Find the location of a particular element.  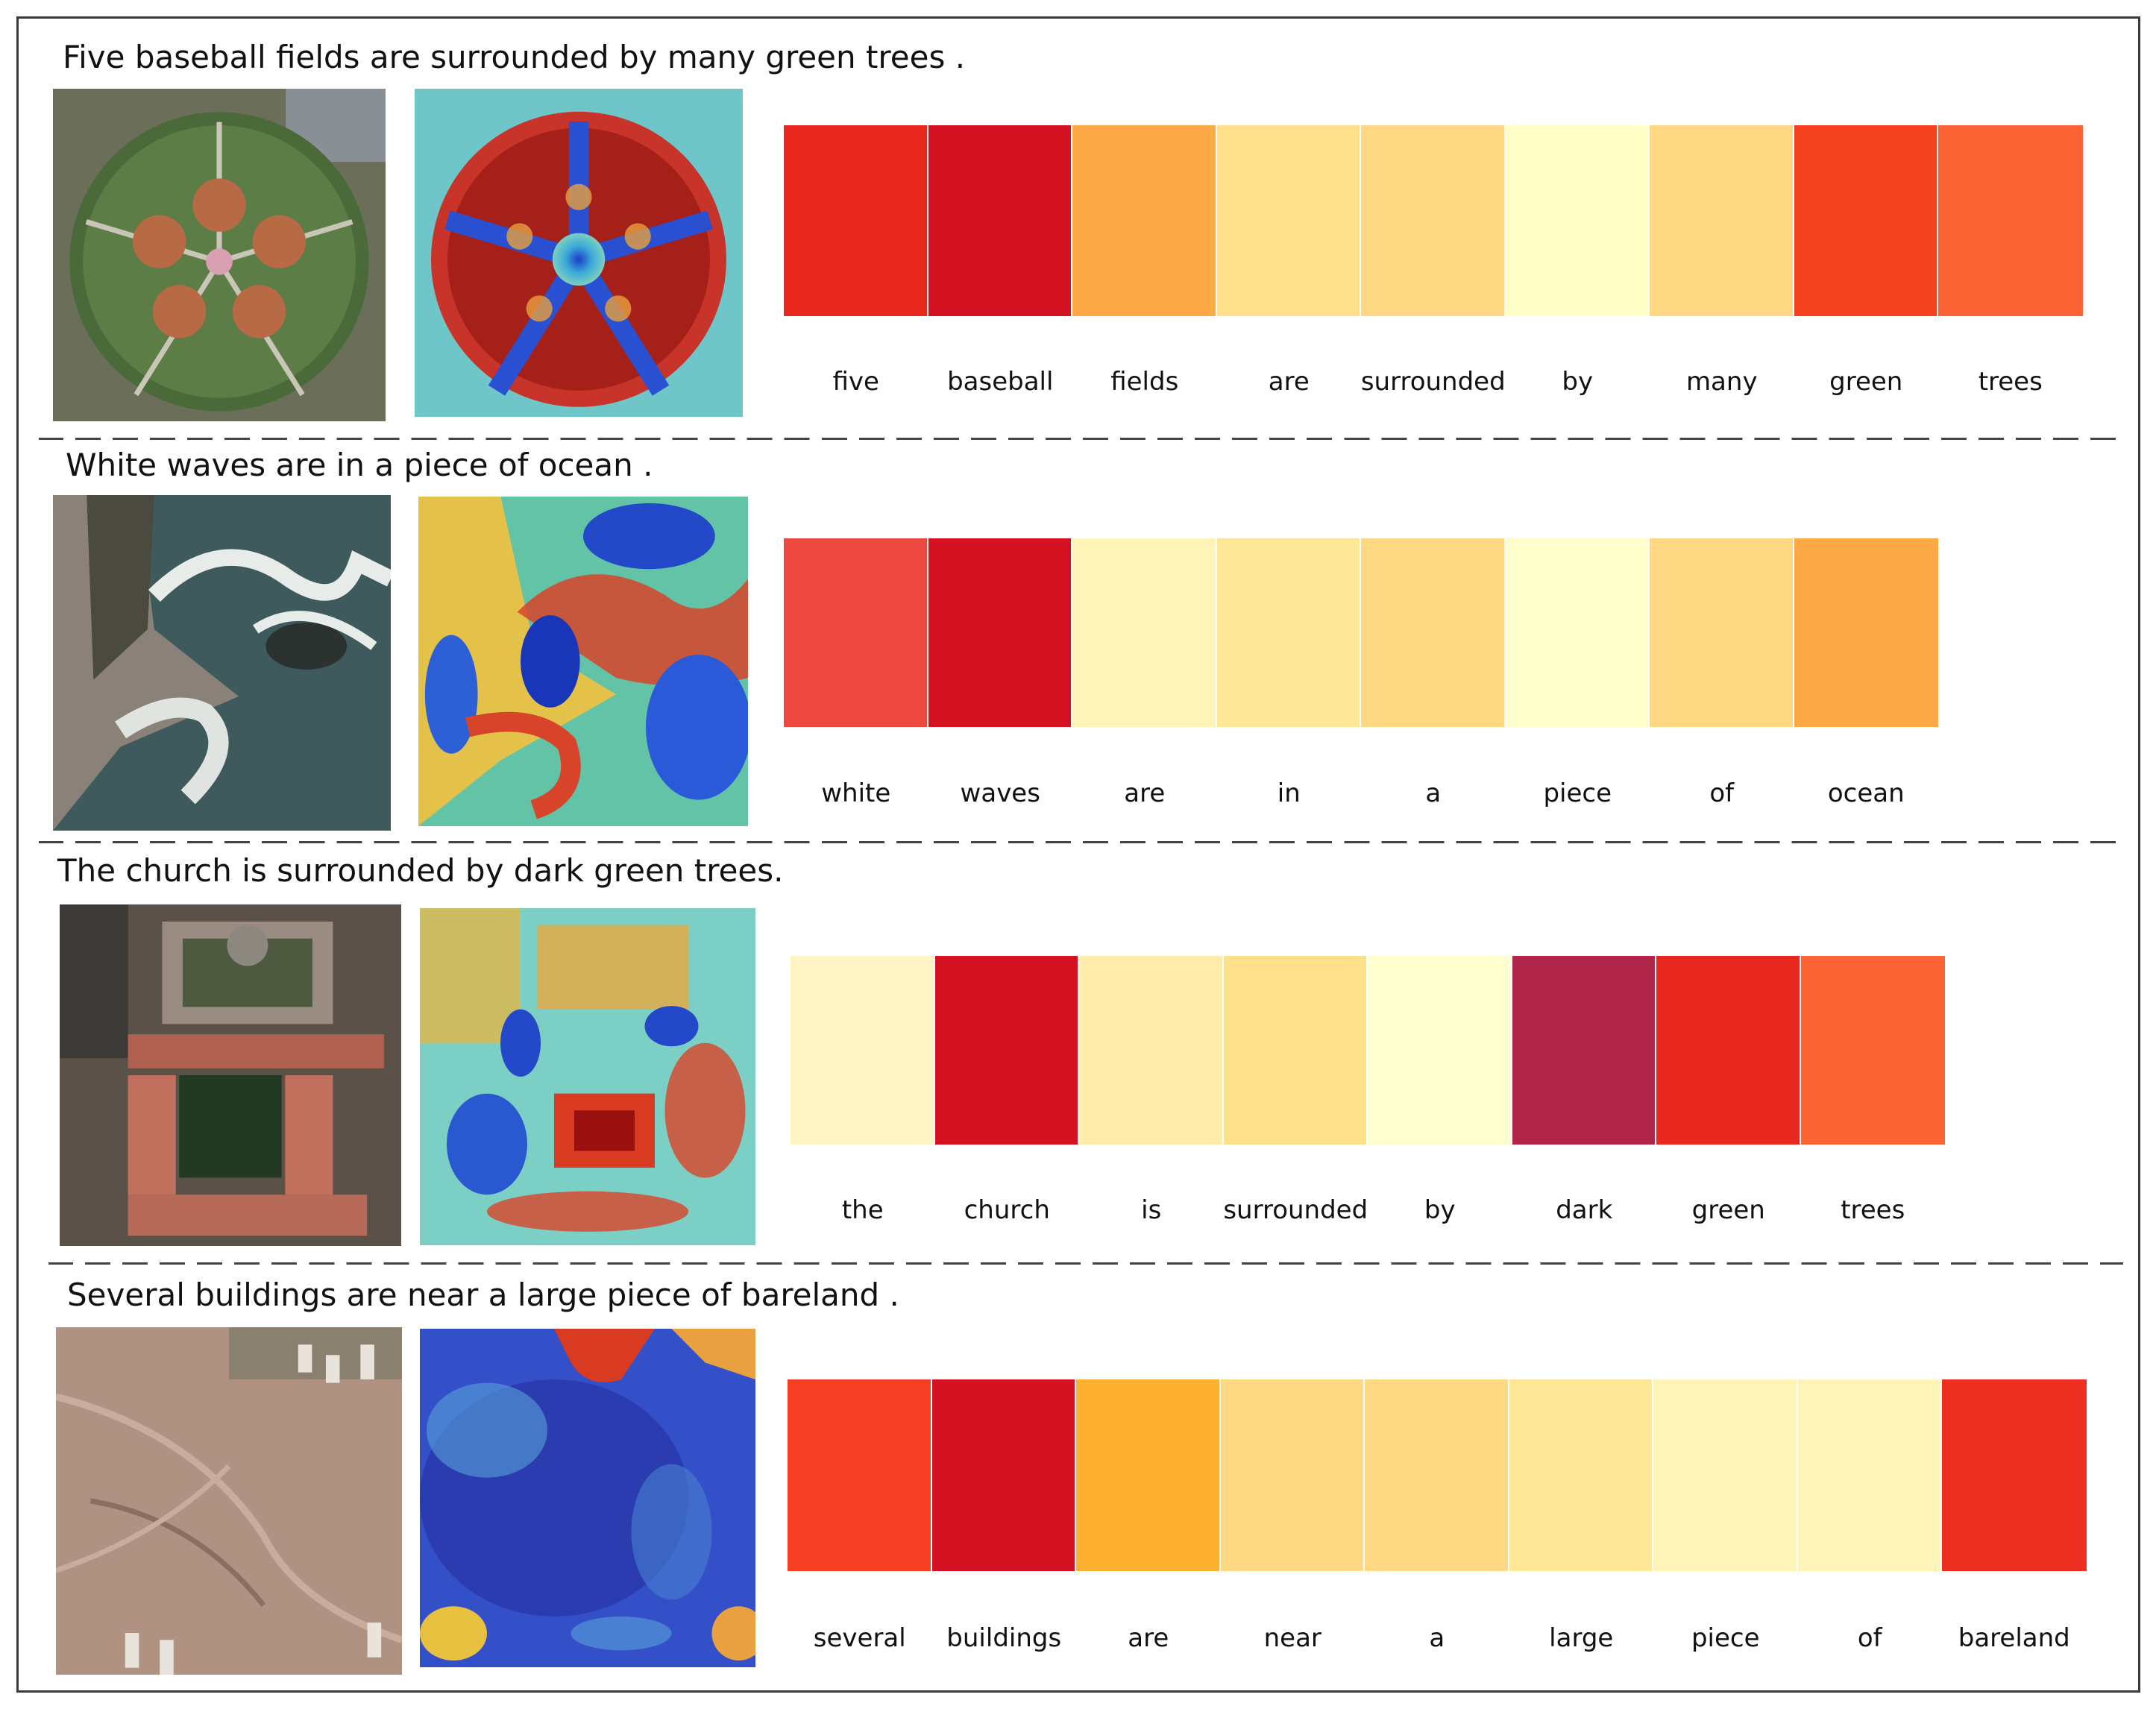

row-2-caption: White waves are in a piece of ocean . is located at coordinates (359, 465).